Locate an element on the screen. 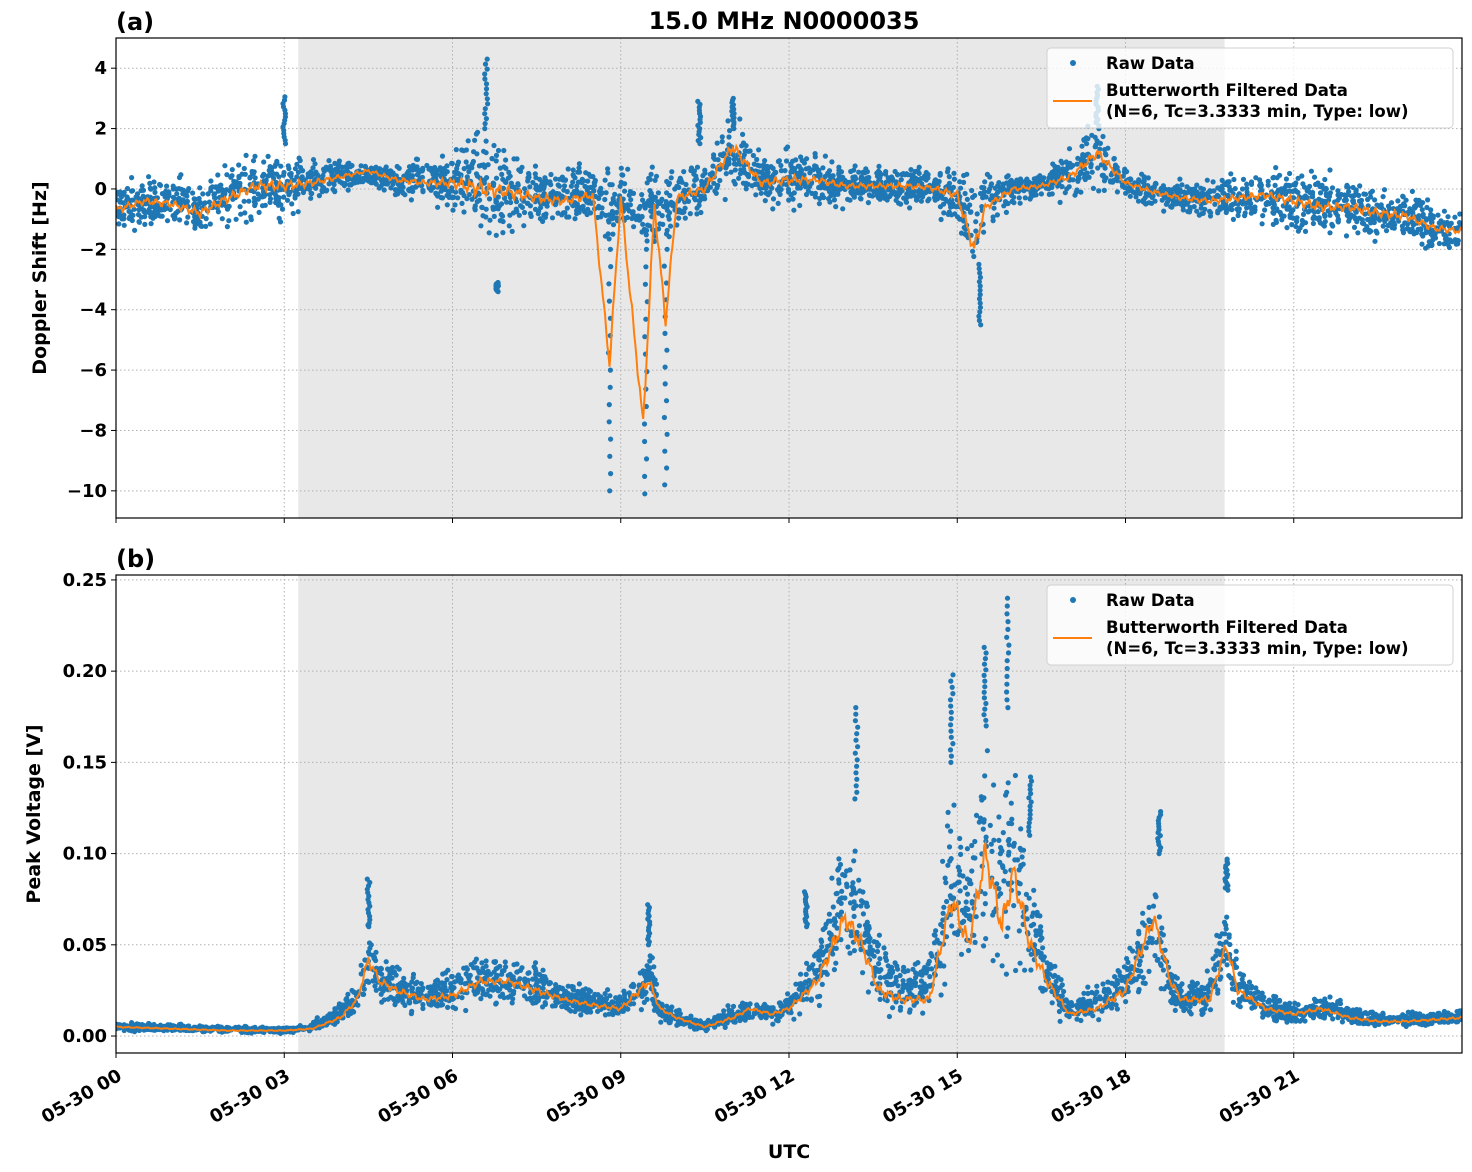  y-tick-label: −4 is located at coordinates (93, 310).